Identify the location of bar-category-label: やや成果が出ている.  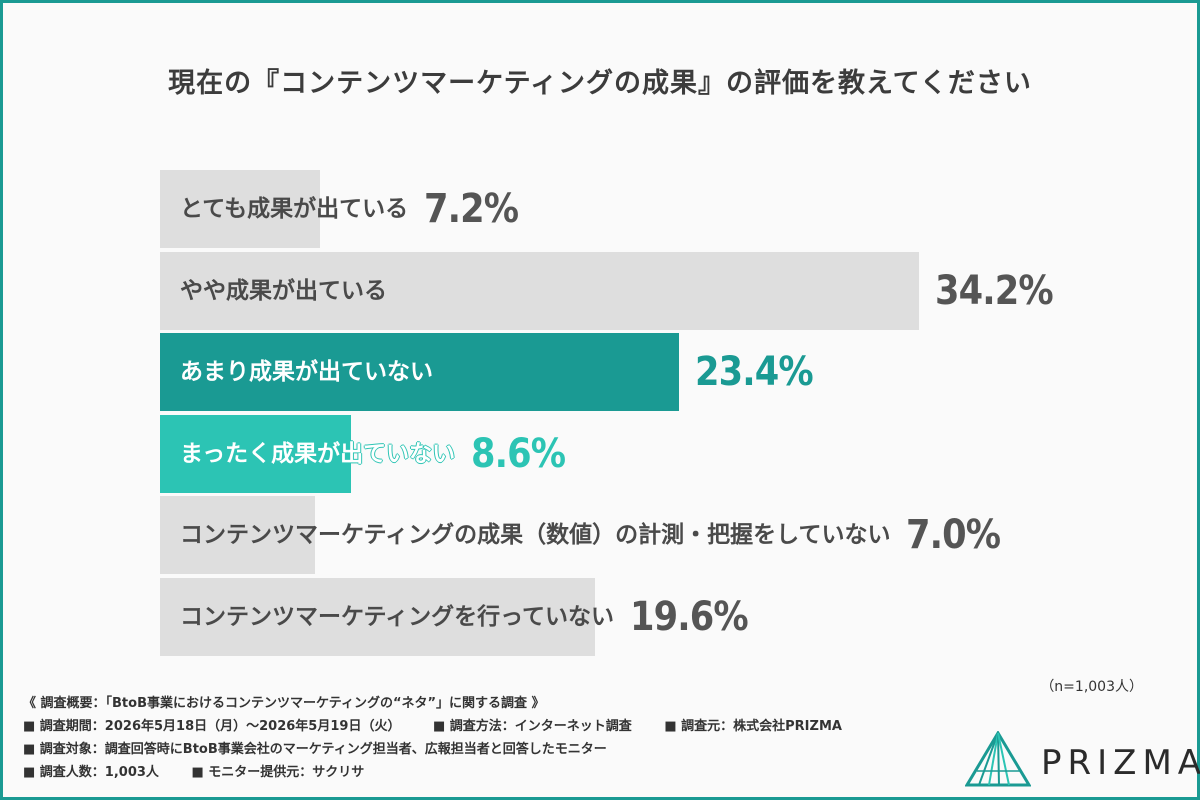
(283, 290).